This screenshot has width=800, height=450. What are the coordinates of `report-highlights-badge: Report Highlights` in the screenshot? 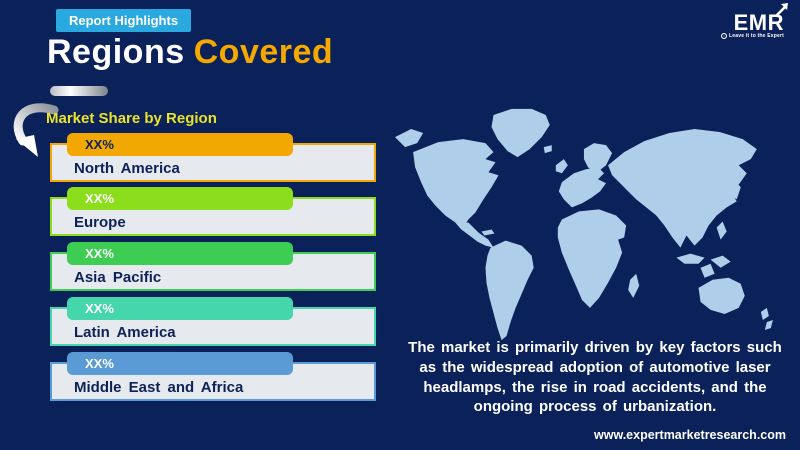 It's located at (124, 20).